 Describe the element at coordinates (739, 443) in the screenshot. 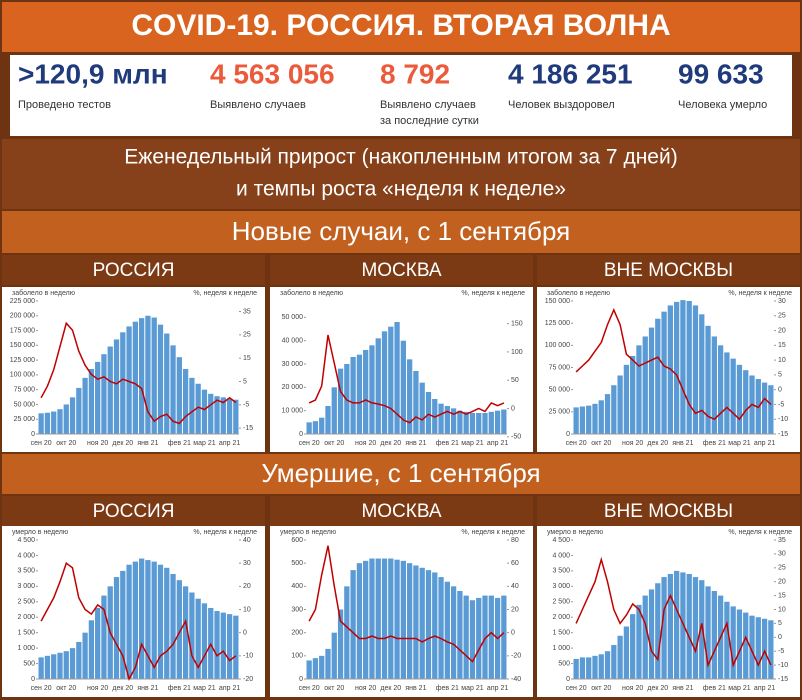

I see `x-tick-label: мар 21` at that location.